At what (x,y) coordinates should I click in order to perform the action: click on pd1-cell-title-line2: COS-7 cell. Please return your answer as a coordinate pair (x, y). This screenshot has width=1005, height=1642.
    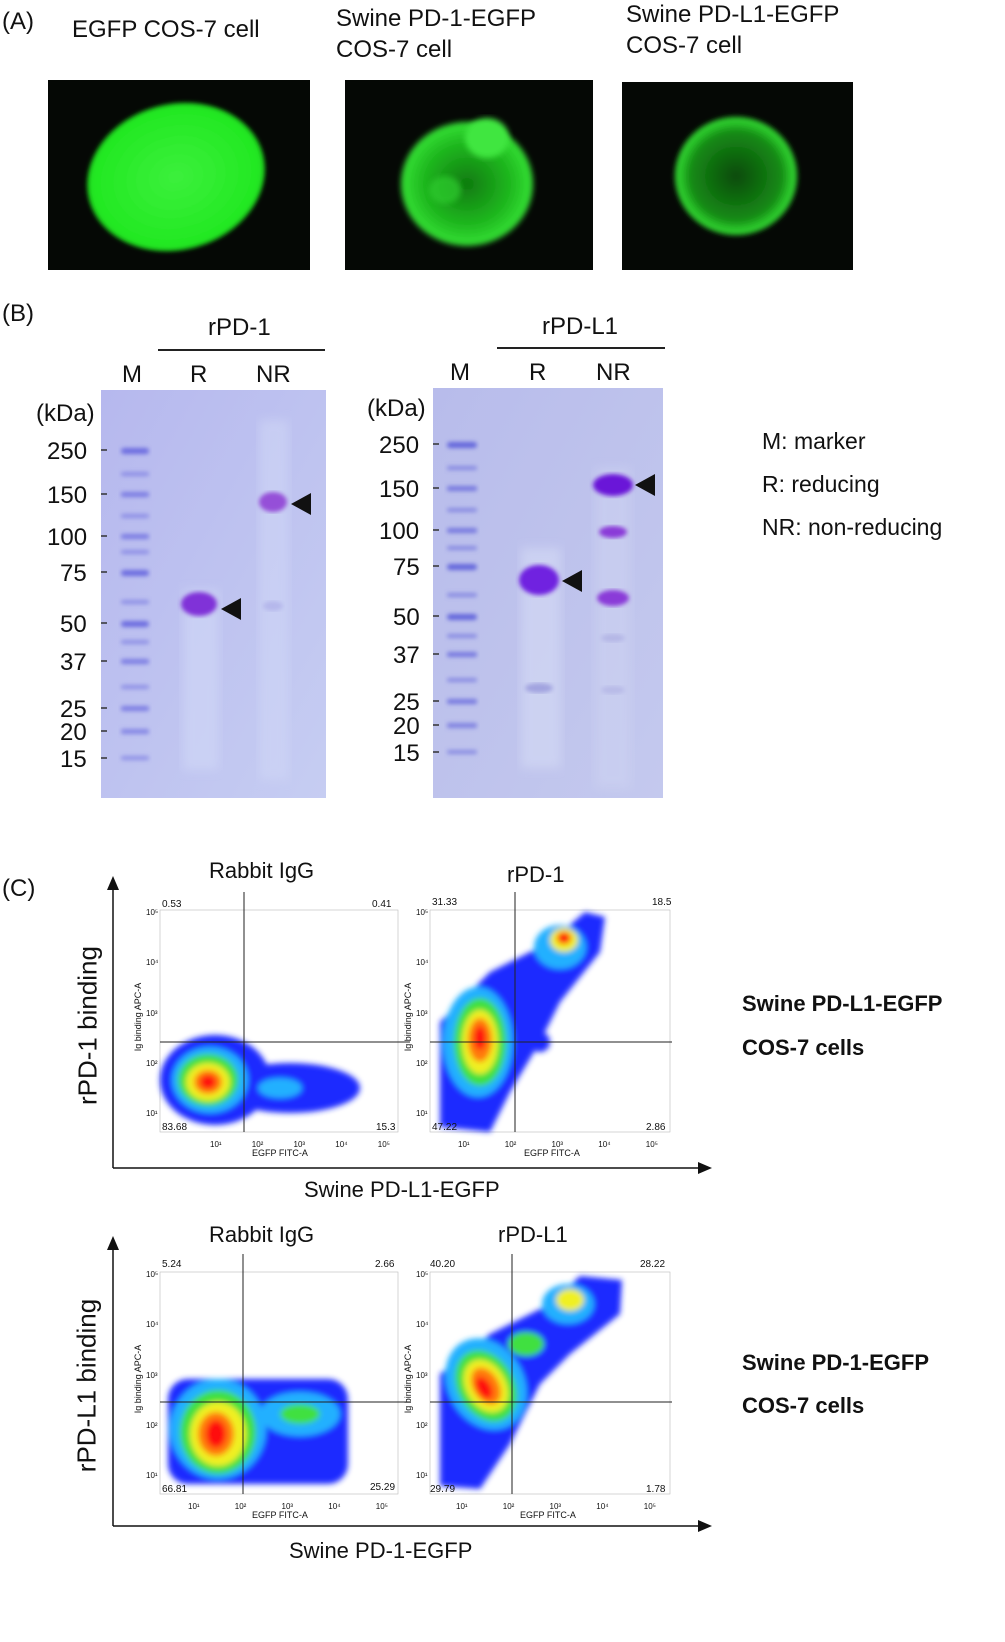
    Looking at the image, I should click on (394, 49).